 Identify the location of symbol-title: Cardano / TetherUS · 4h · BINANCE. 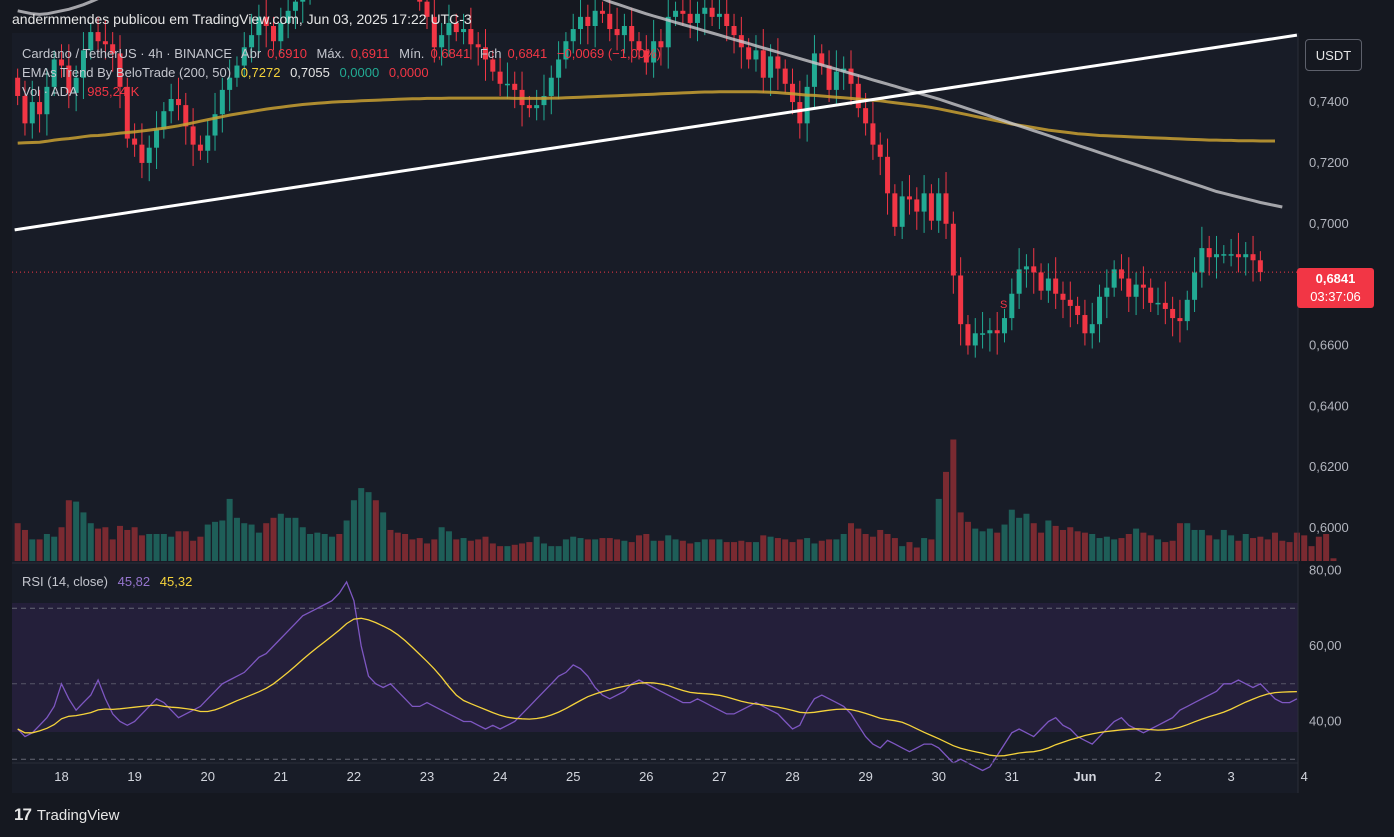
(127, 53).